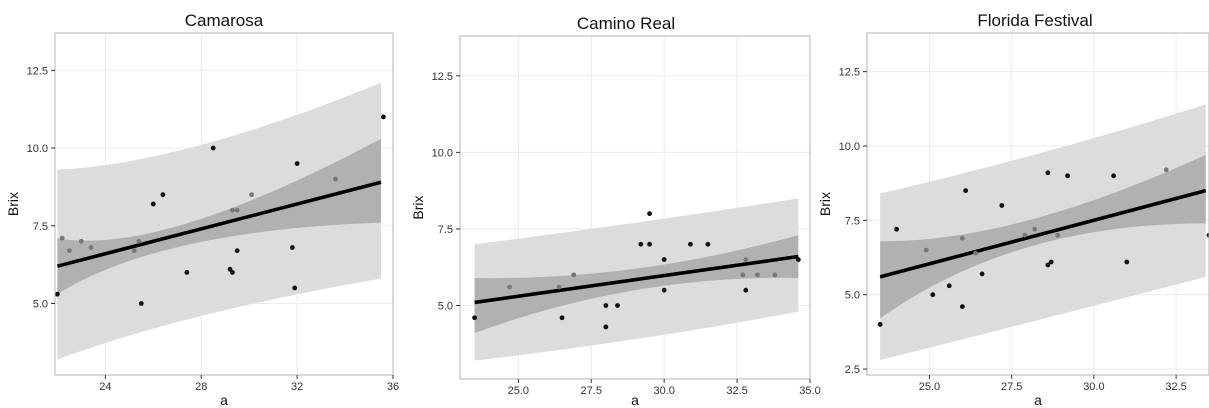 This screenshot has width=1209, height=408. I want to click on y-tick-label: 2.5, so click(852, 370).